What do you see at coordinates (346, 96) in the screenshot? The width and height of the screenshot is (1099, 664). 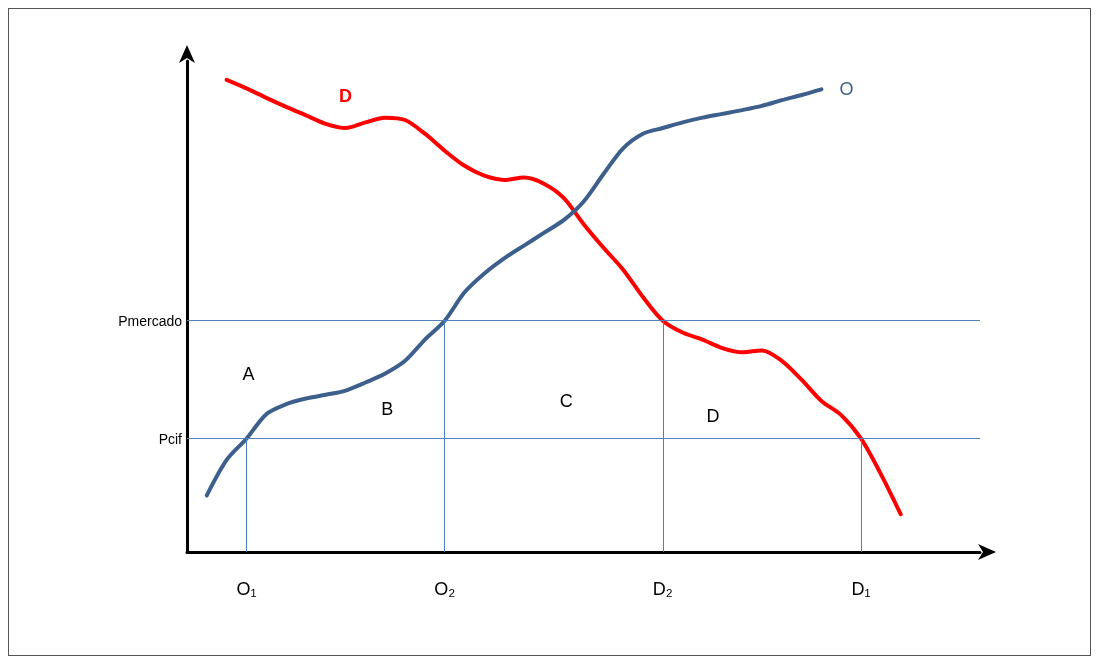 I see `series-label: D` at bounding box center [346, 96].